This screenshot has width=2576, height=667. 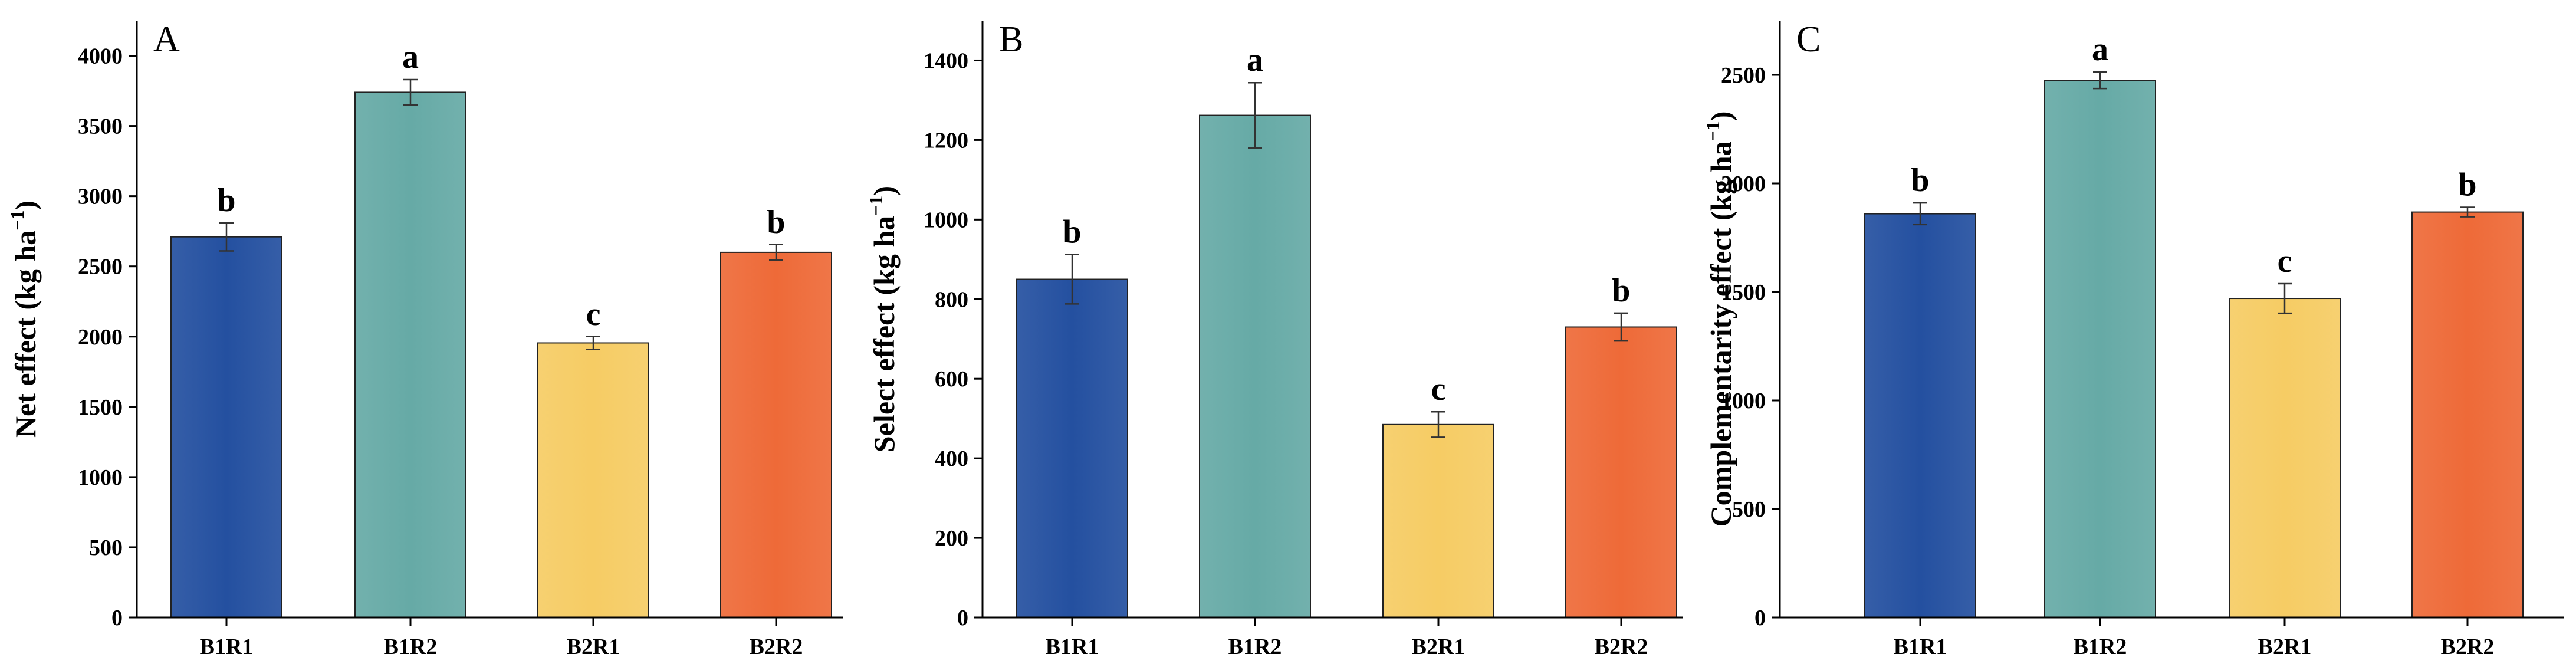 I want to click on y-tick-label: 800, so click(x=951, y=299).